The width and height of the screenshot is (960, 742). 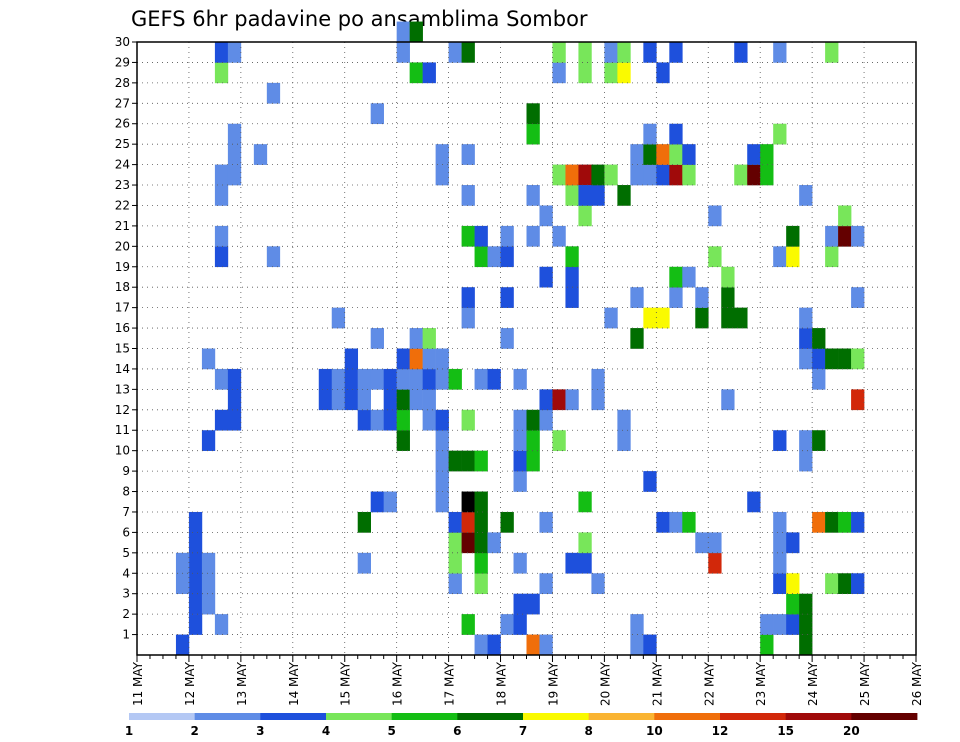 What do you see at coordinates (122, 430) in the screenshot?
I see `y-tick-label: 11` at bounding box center [122, 430].